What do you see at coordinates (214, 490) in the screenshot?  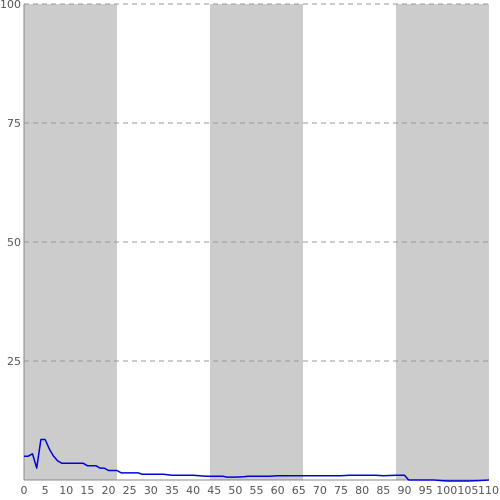 I see `x-tick-label: 45` at bounding box center [214, 490].